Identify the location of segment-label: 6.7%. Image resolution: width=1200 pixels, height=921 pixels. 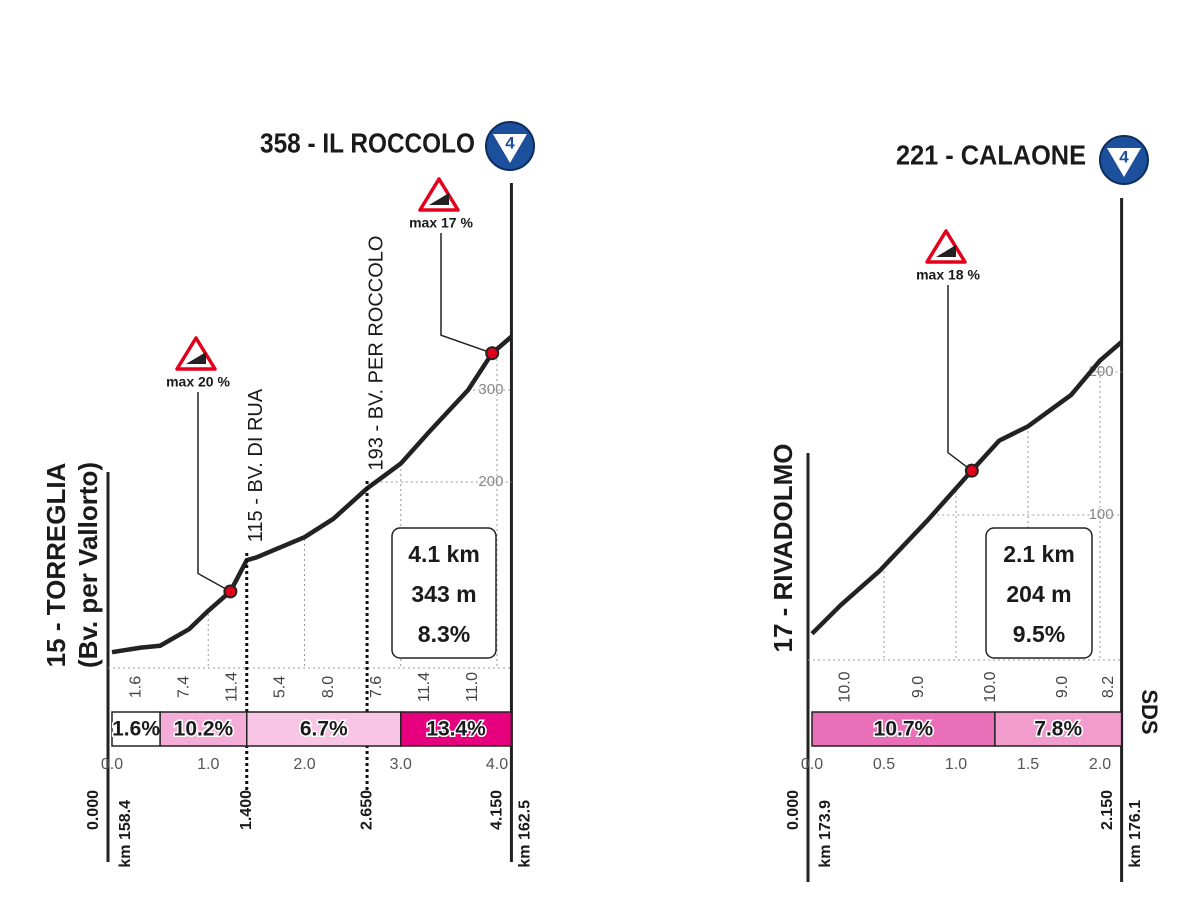
(324, 729).